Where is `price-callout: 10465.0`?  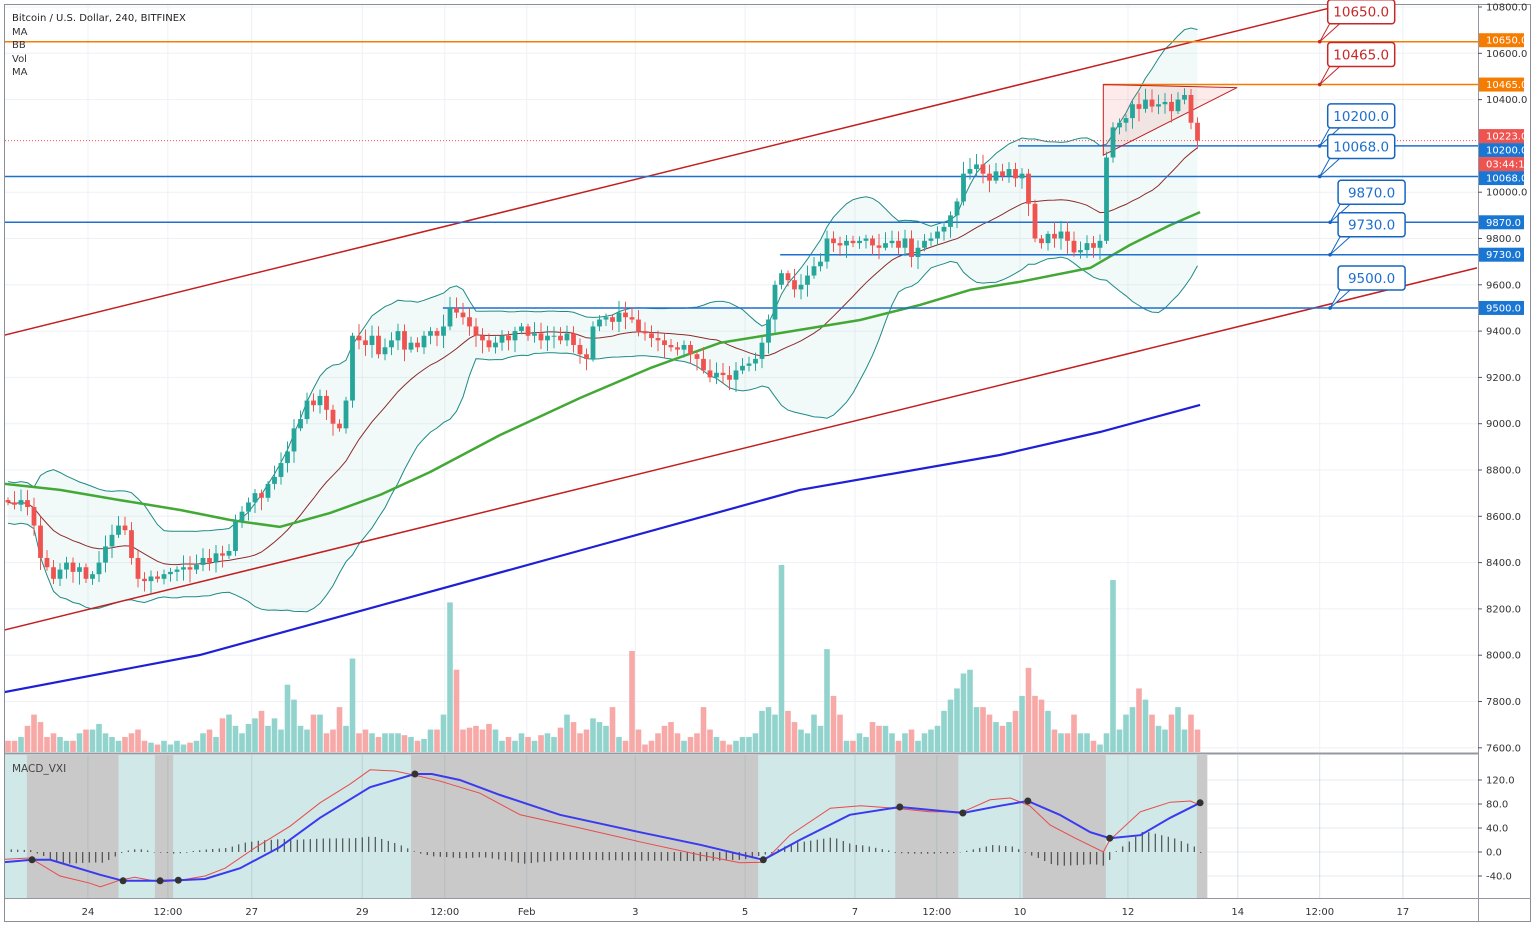 price-callout: 10465.0 is located at coordinates (1356, 64).